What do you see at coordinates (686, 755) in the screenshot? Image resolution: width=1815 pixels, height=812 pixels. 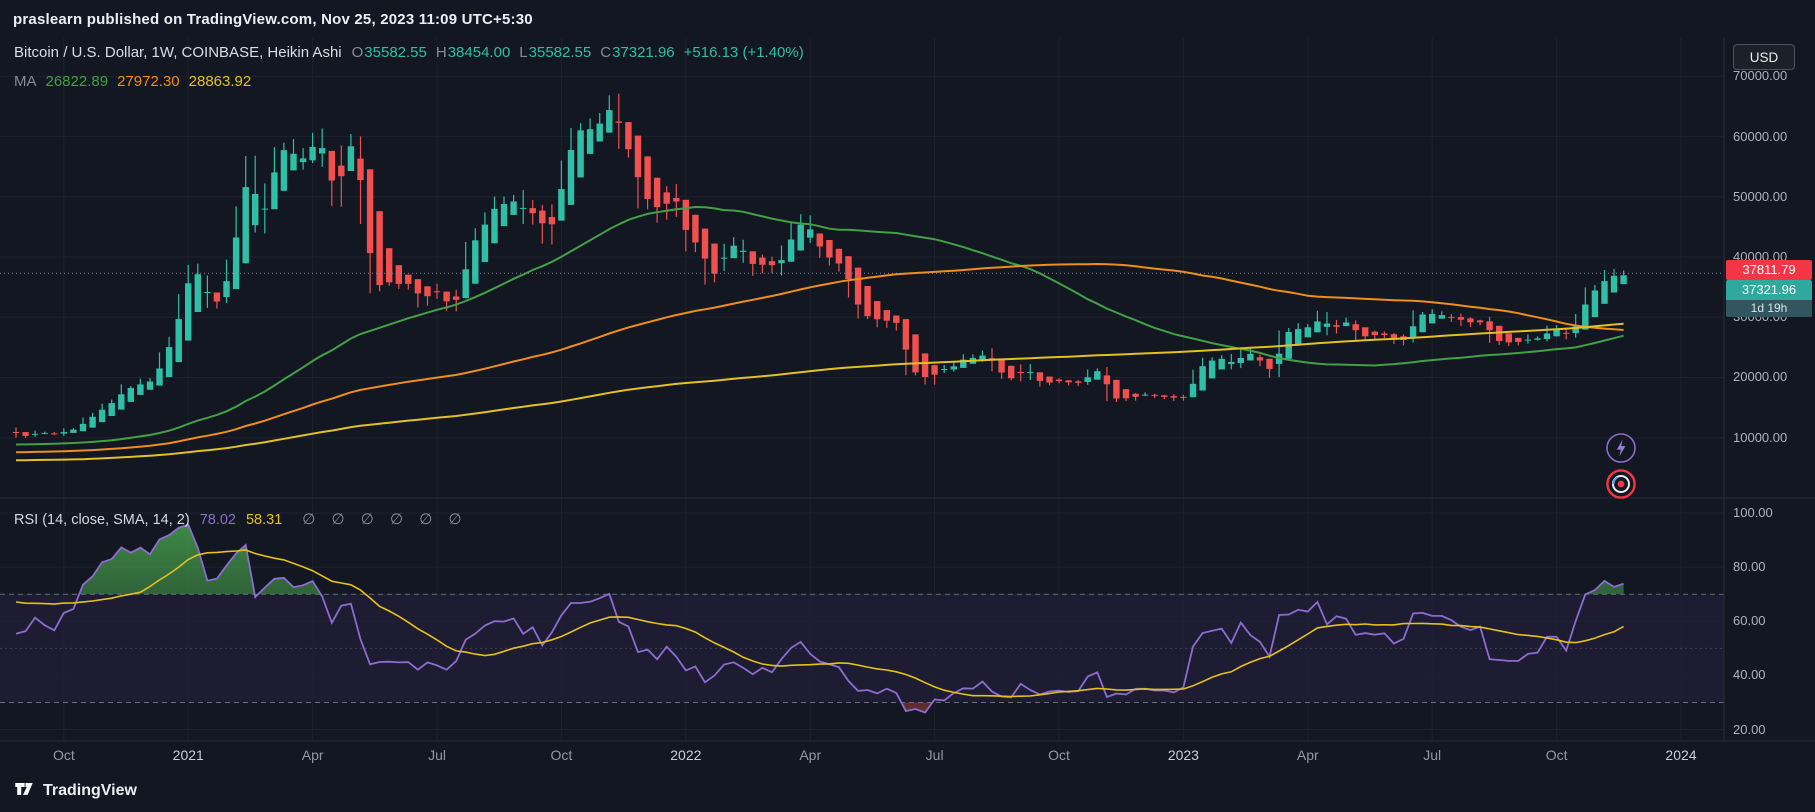 I see `time-tick-label: 2022` at bounding box center [686, 755].